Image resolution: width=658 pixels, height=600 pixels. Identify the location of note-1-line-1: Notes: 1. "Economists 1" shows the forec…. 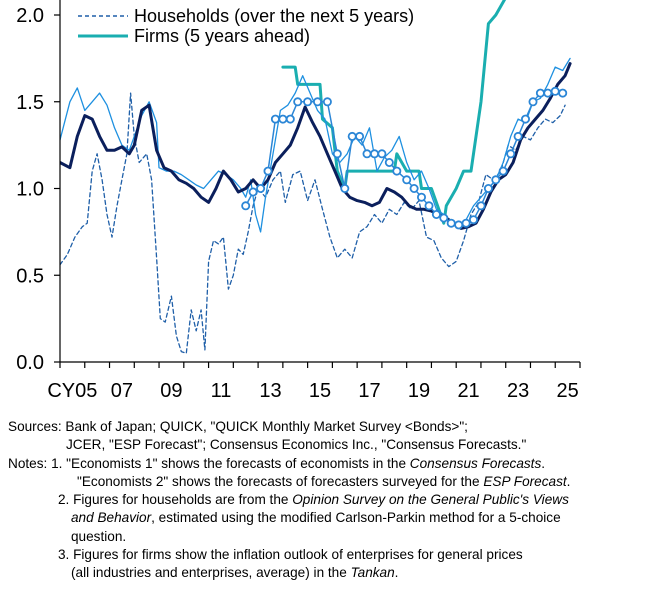
(330, 464).